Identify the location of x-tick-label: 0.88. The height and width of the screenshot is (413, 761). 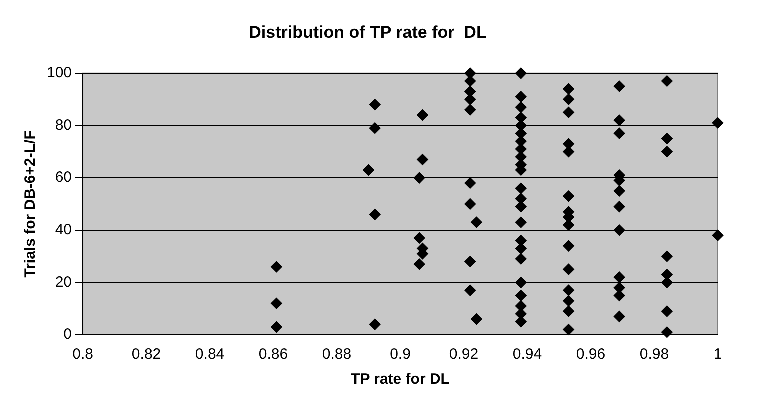
(337, 355).